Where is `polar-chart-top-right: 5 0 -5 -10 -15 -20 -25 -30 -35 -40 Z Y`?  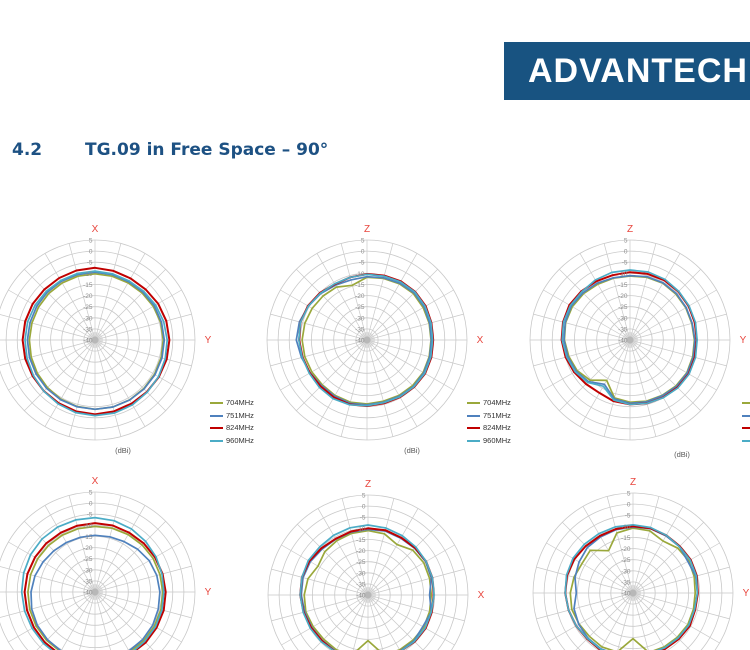 polar-chart-top-right: 5 0 -5 -10 -15 -20 -25 -30 -35 -40 Z Y is located at coordinates (620, 340).